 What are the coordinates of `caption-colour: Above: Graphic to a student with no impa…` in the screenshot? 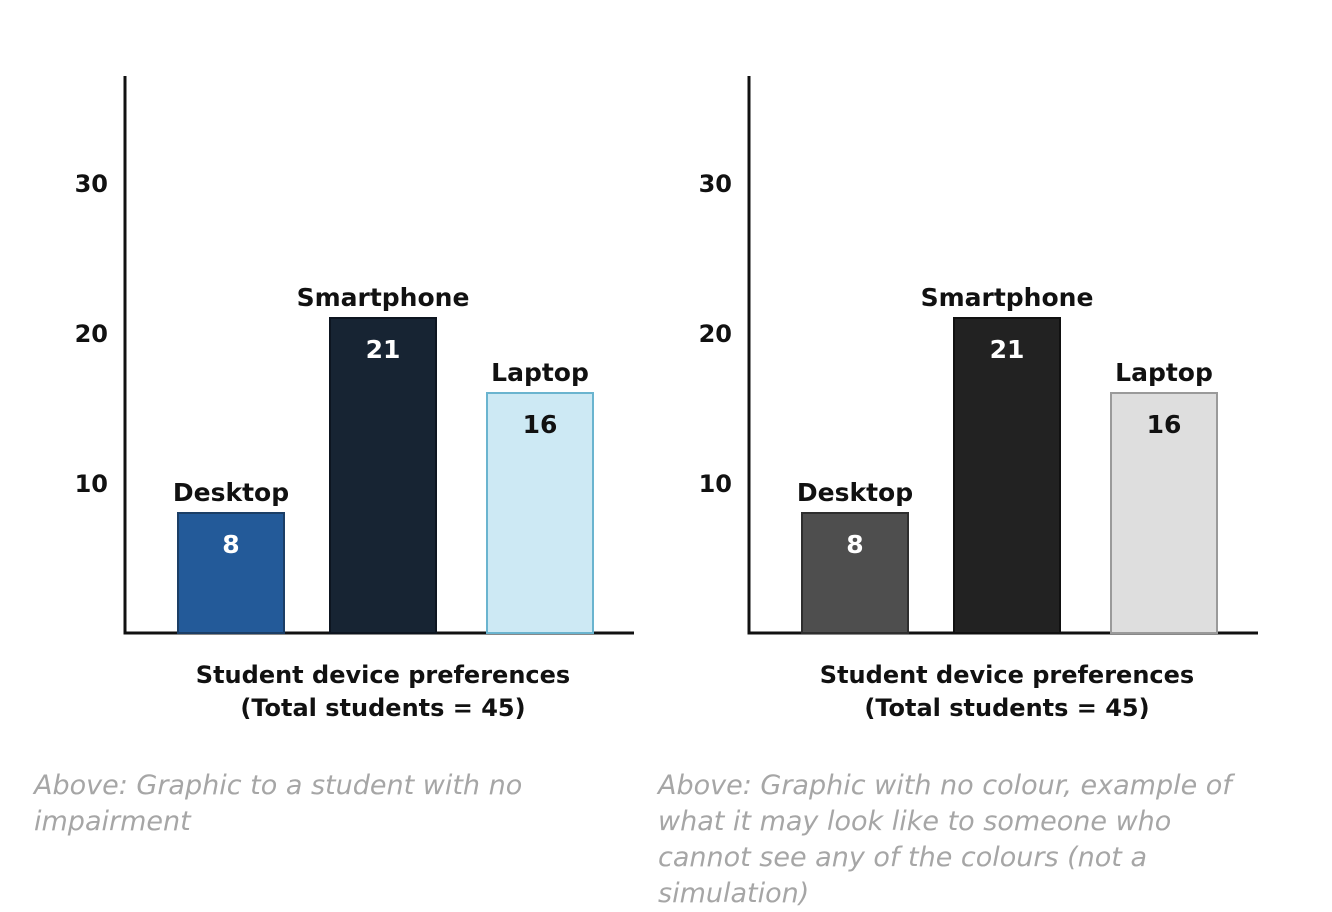 It's located at (278, 803).